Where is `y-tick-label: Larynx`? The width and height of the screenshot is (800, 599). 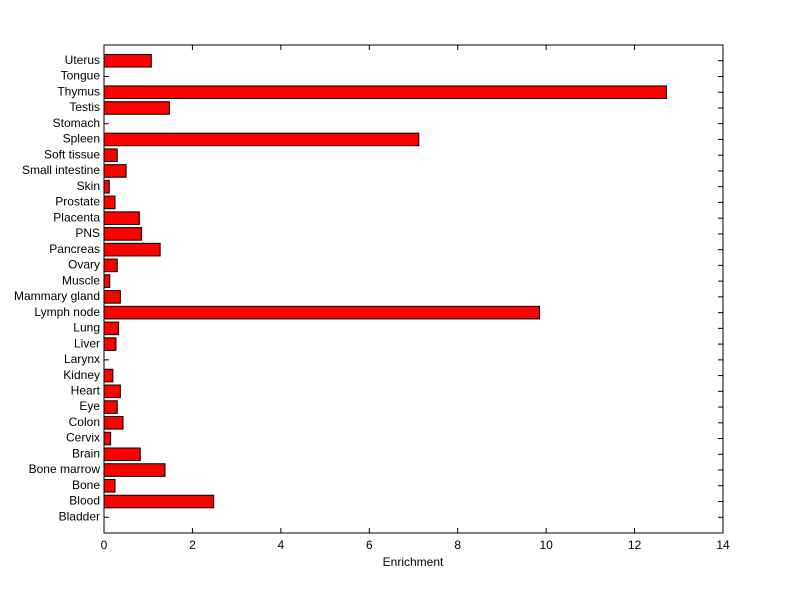 y-tick-label: Larynx is located at coordinates (82, 359).